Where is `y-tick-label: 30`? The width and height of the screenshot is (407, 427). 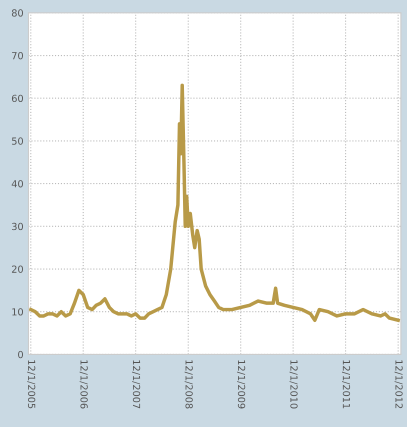
y-tick-label: 30 is located at coordinates (17, 226).